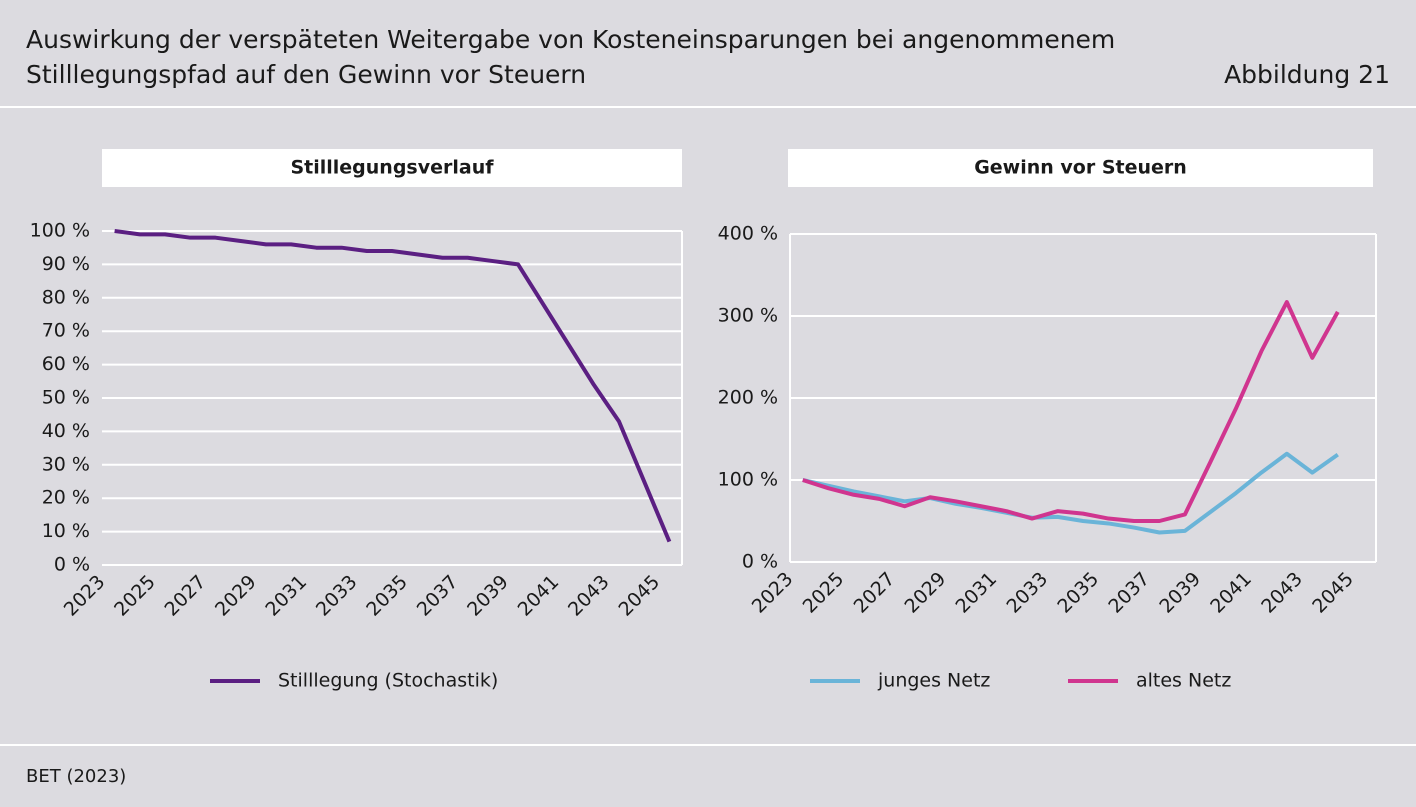 This screenshot has width=1416, height=807. What do you see at coordinates (748, 398) in the screenshot?
I see `y-tick-label: 200 %` at bounding box center [748, 398].